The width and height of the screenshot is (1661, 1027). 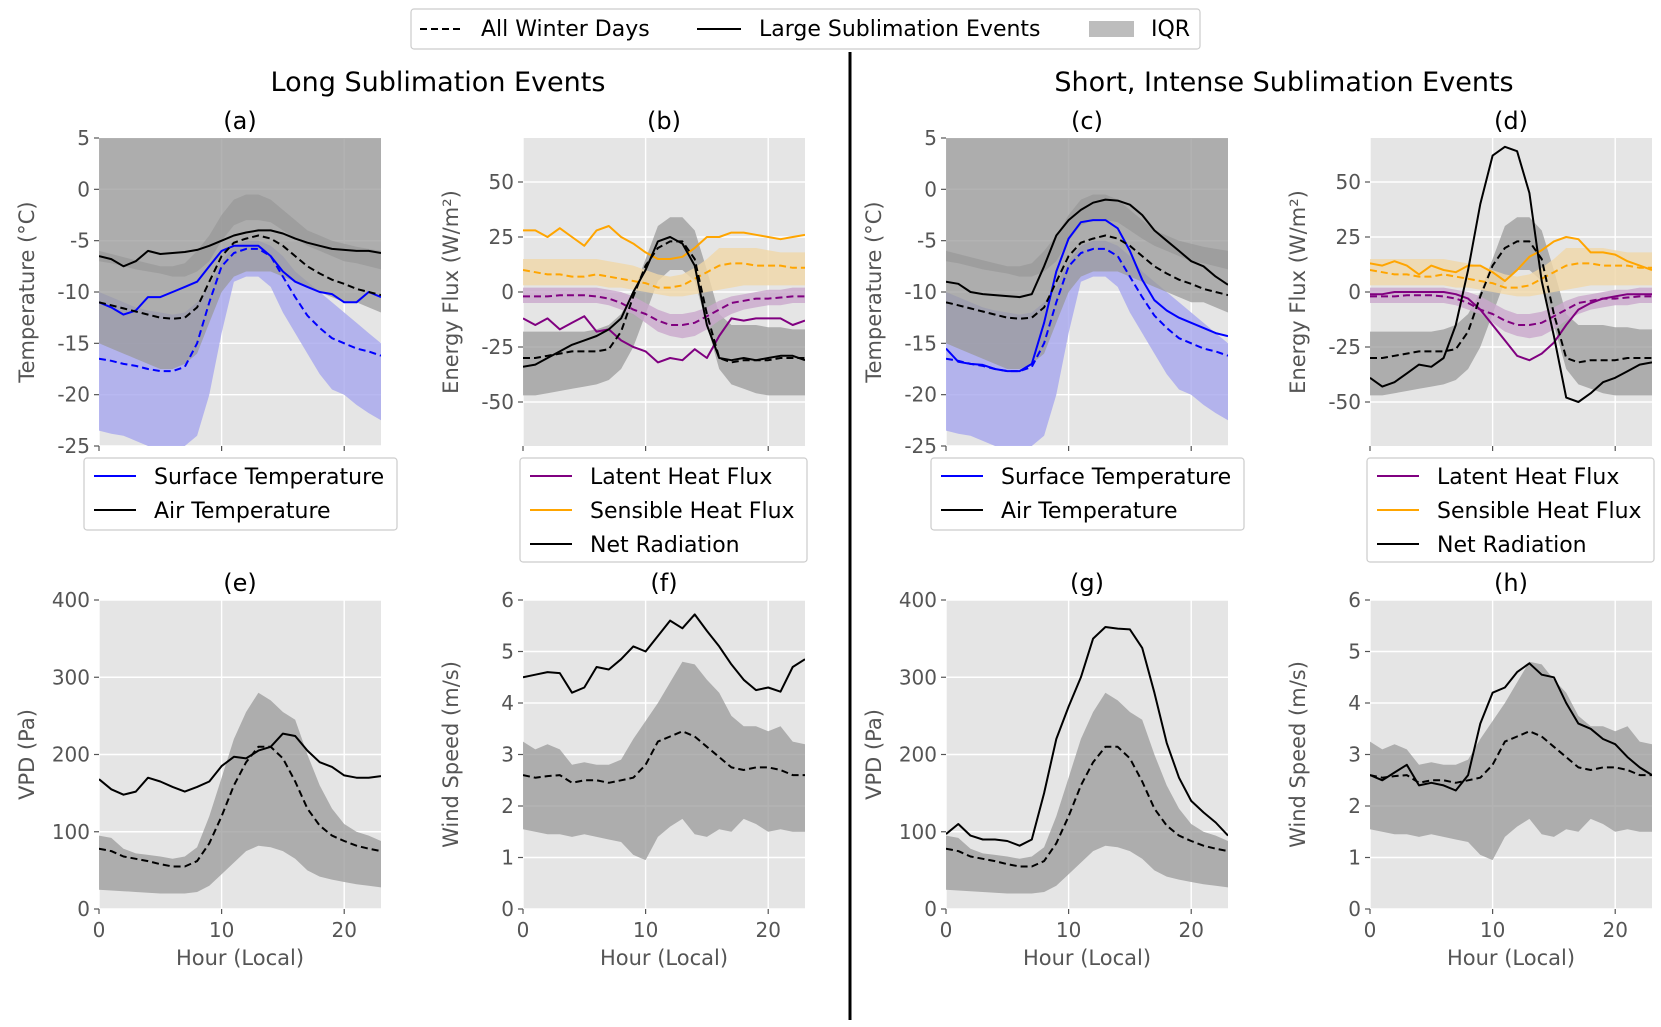 I want to click on y-tick-label: 6, so click(x=1354, y=600).